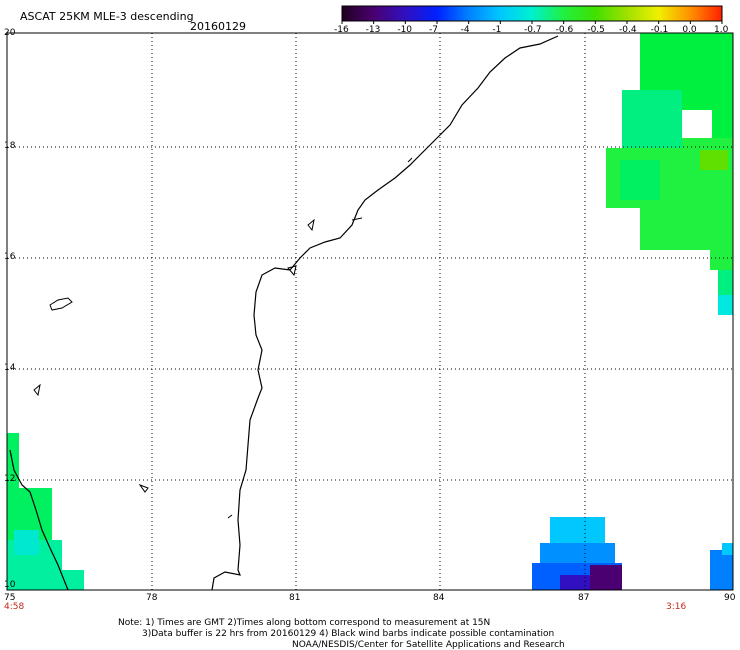  Describe the element at coordinates (465, 30) in the screenshot. I see `colorbar-label: -4` at that location.